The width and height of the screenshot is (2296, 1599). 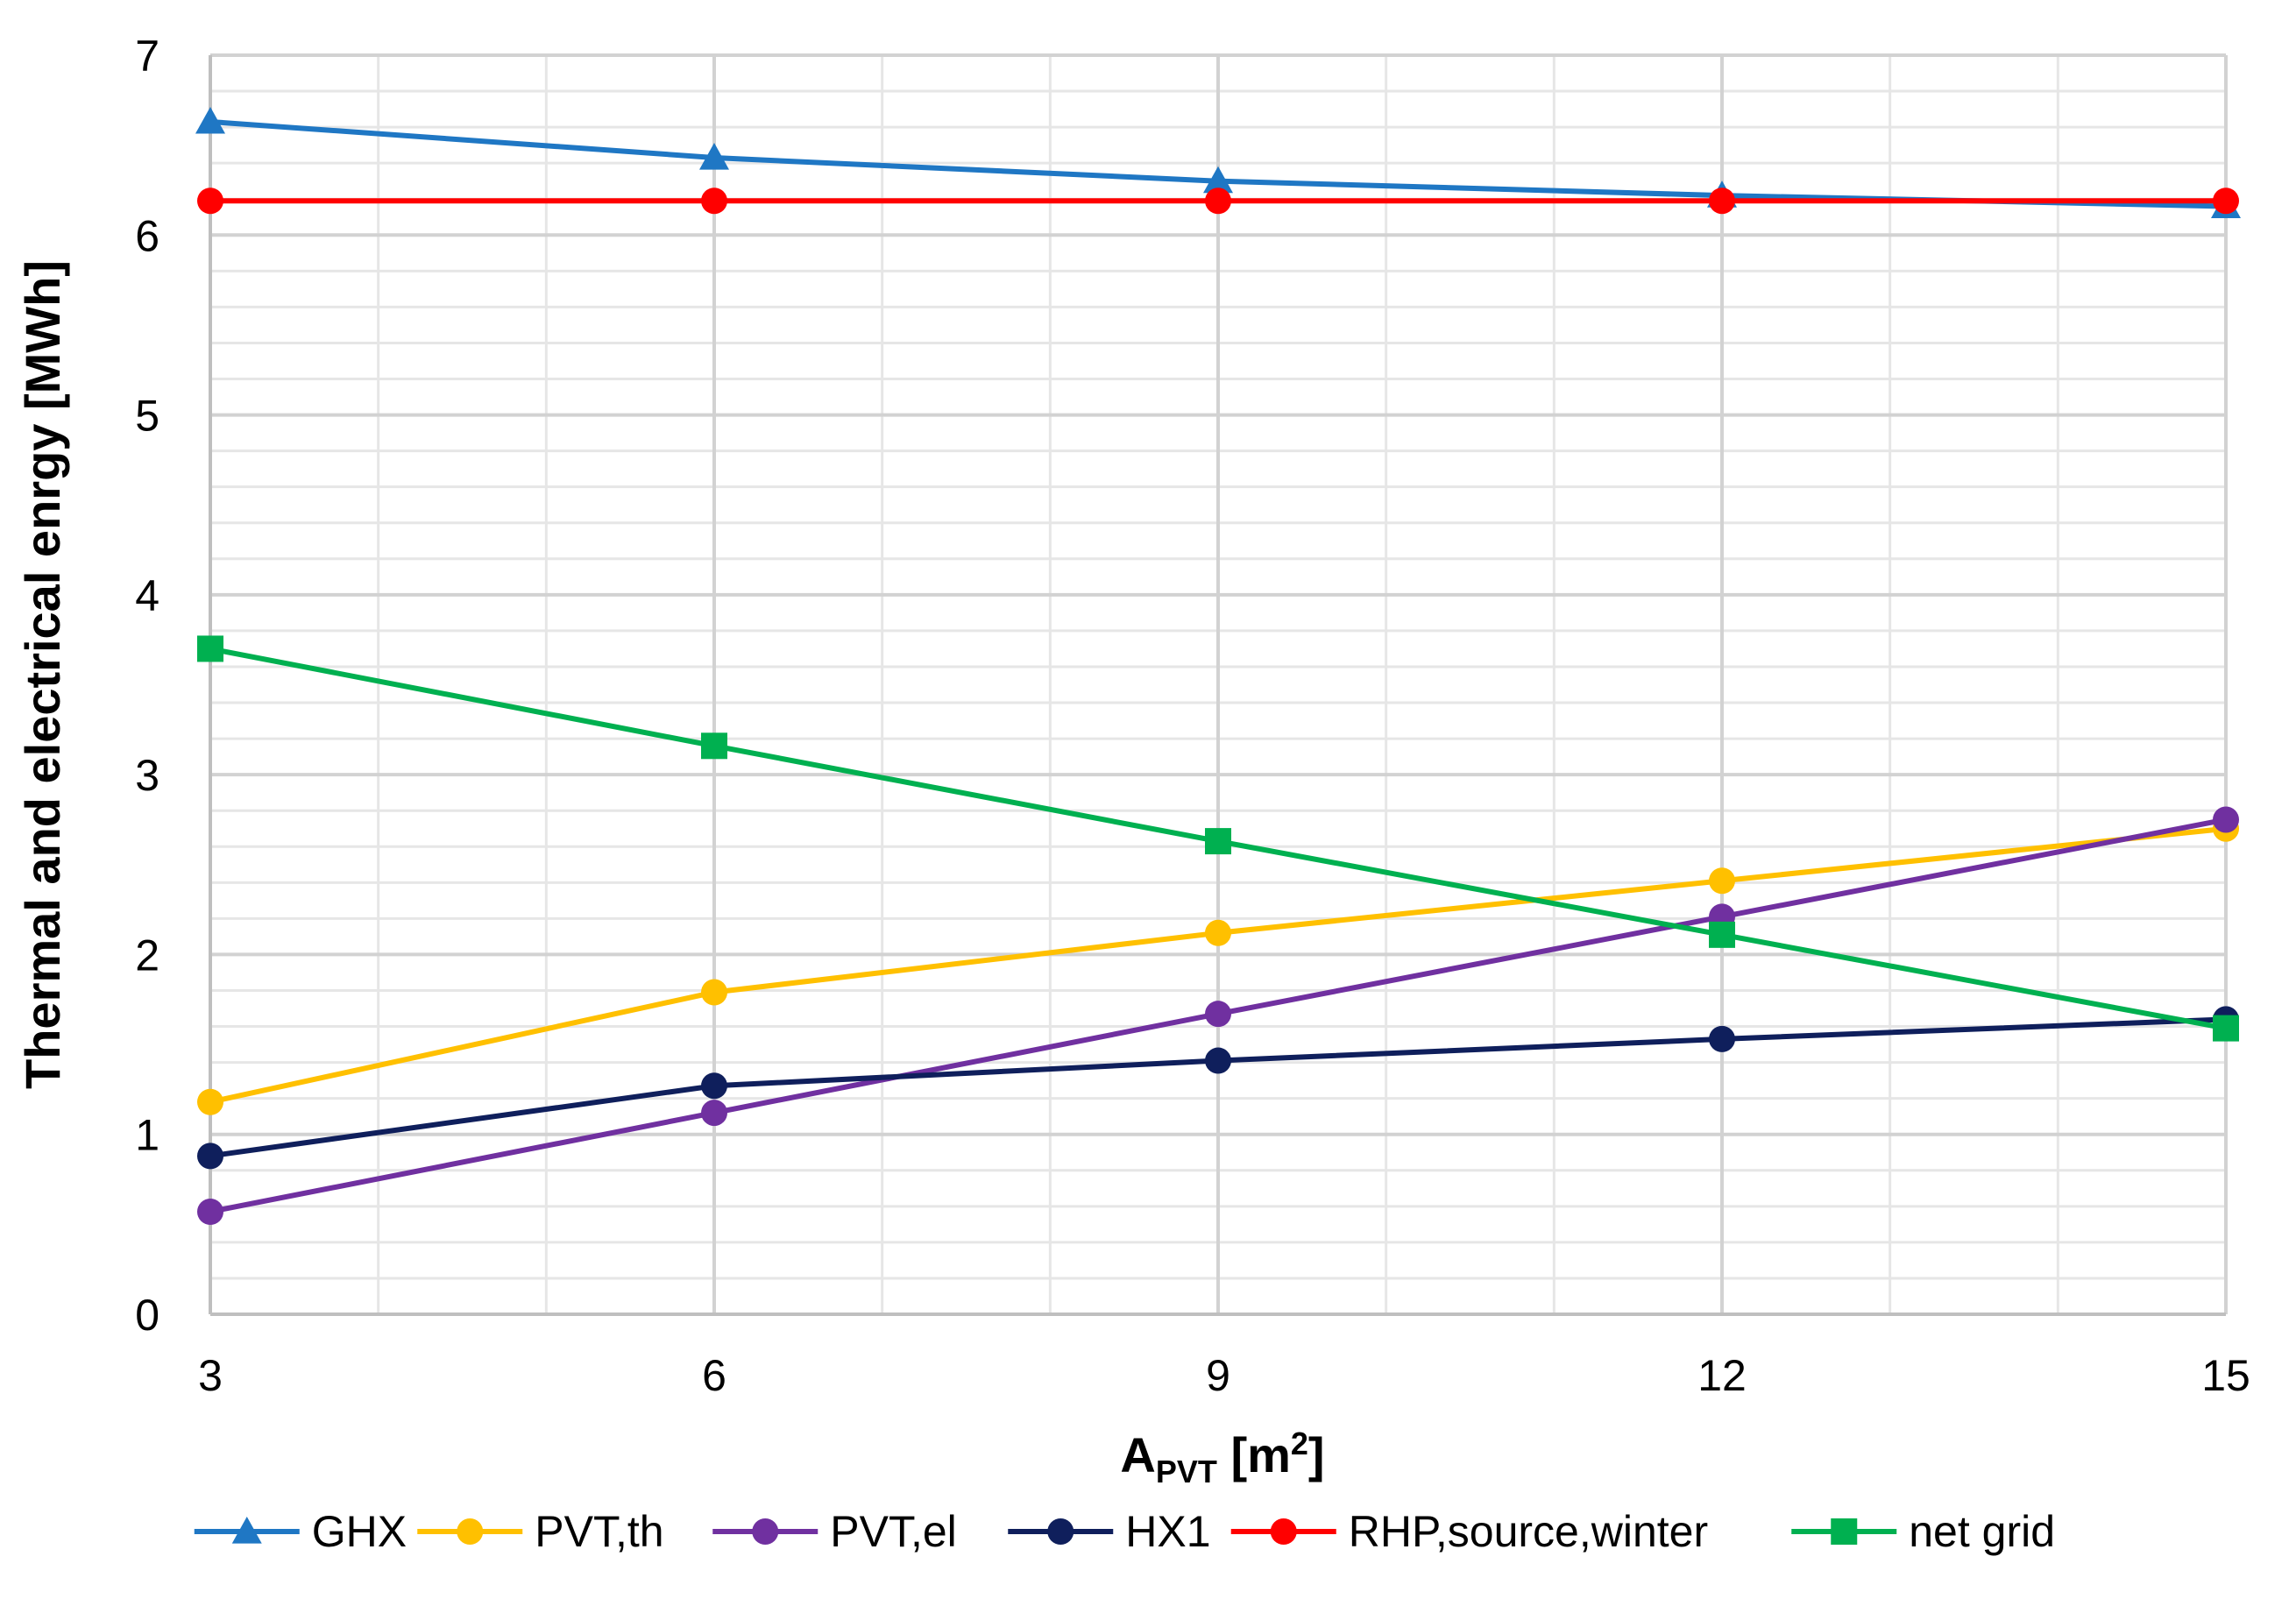 I want to click on y-tick-label: 7, so click(x=147, y=56).